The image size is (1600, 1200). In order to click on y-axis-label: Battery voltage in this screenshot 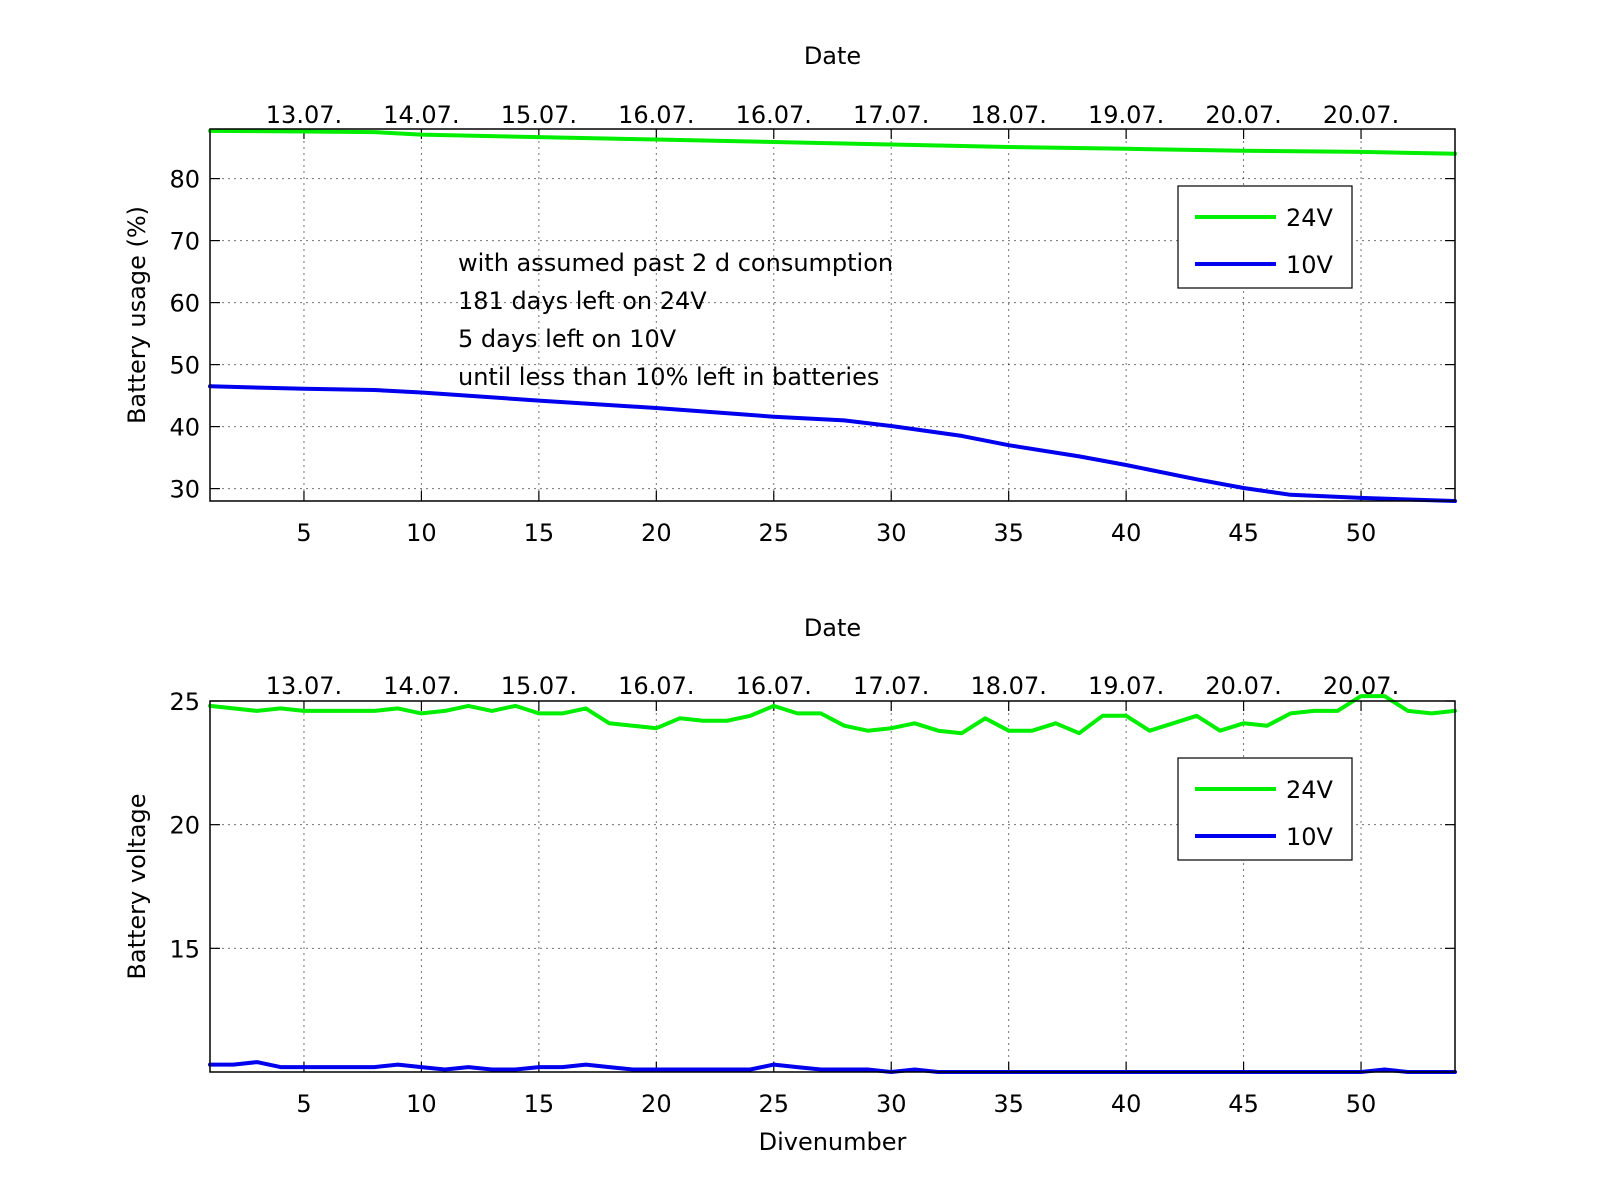, I will do `click(137, 886)`.